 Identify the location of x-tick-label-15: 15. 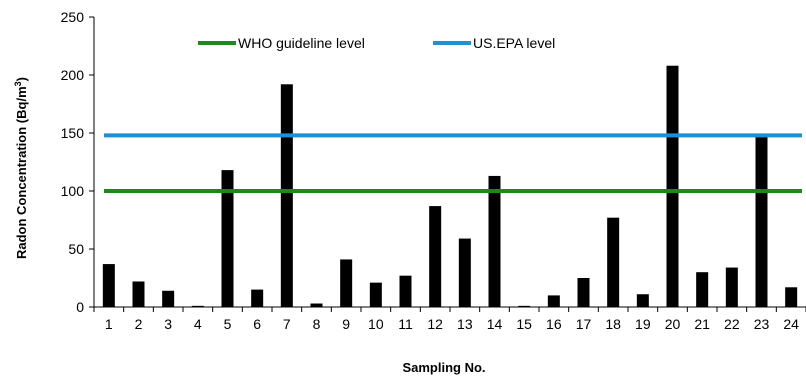
(524, 324).